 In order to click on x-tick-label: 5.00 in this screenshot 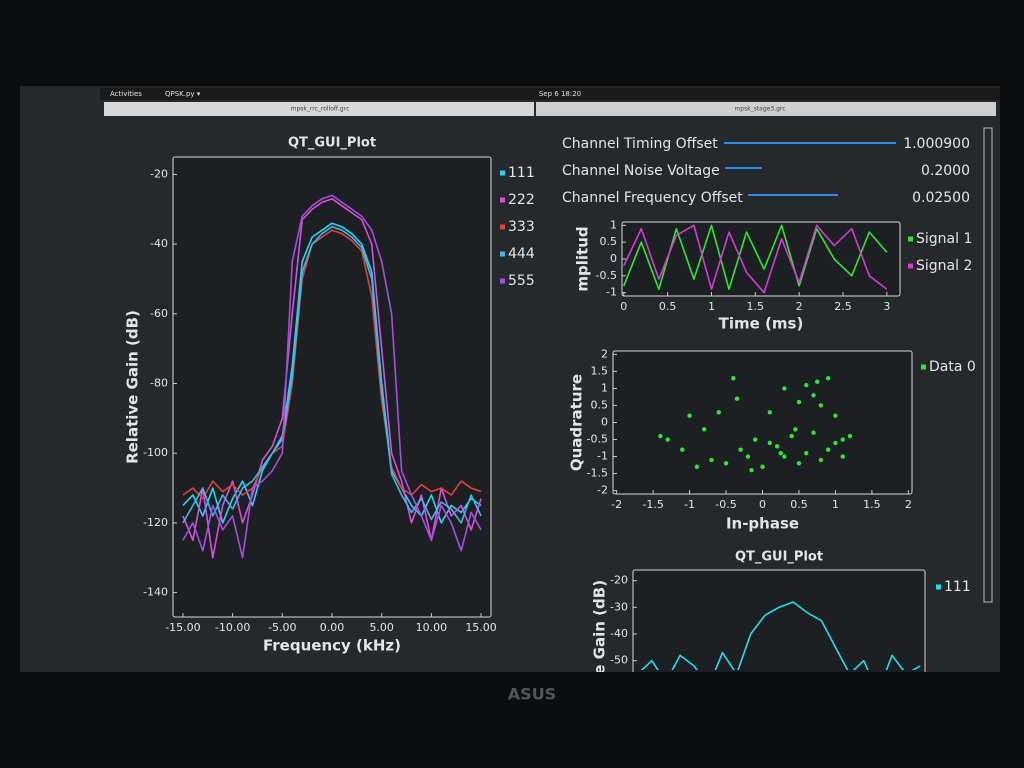, I will do `click(381, 627)`.